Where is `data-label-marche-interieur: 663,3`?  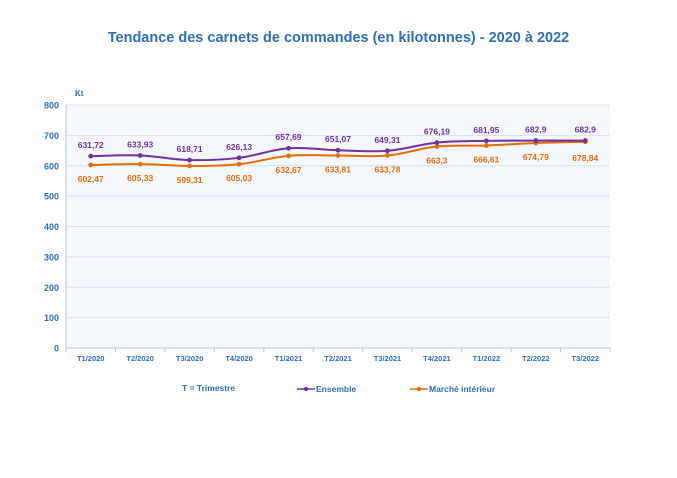 data-label-marche-interieur: 663,3 is located at coordinates (437, 161).